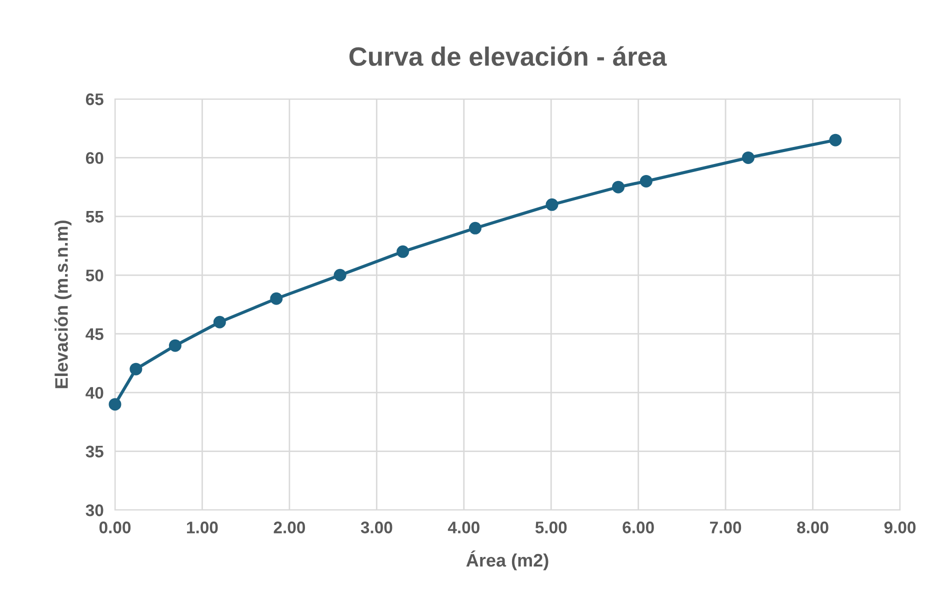 The width and height of the screenshot is (934, 606). Describe the element at coordinates (464, 528) in the screenshot. I see `x-tick-label: 4.00` at that location.